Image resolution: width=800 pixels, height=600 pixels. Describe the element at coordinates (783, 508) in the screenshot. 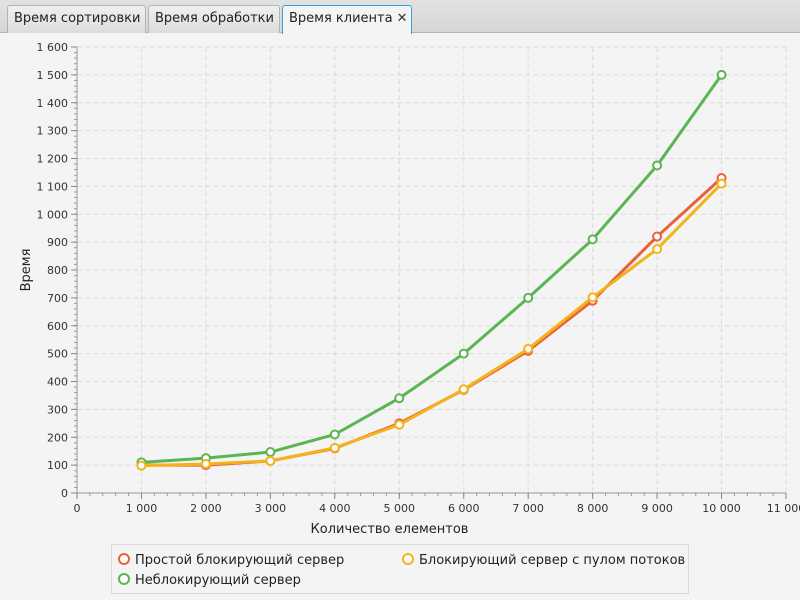

I see `x-tick-label: 11 000` at that location.